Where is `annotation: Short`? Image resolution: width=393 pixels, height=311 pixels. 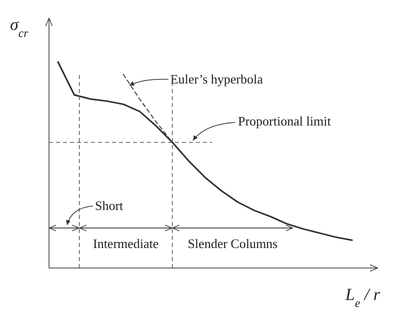
annotation: Short is located at coordinates (109, 205).